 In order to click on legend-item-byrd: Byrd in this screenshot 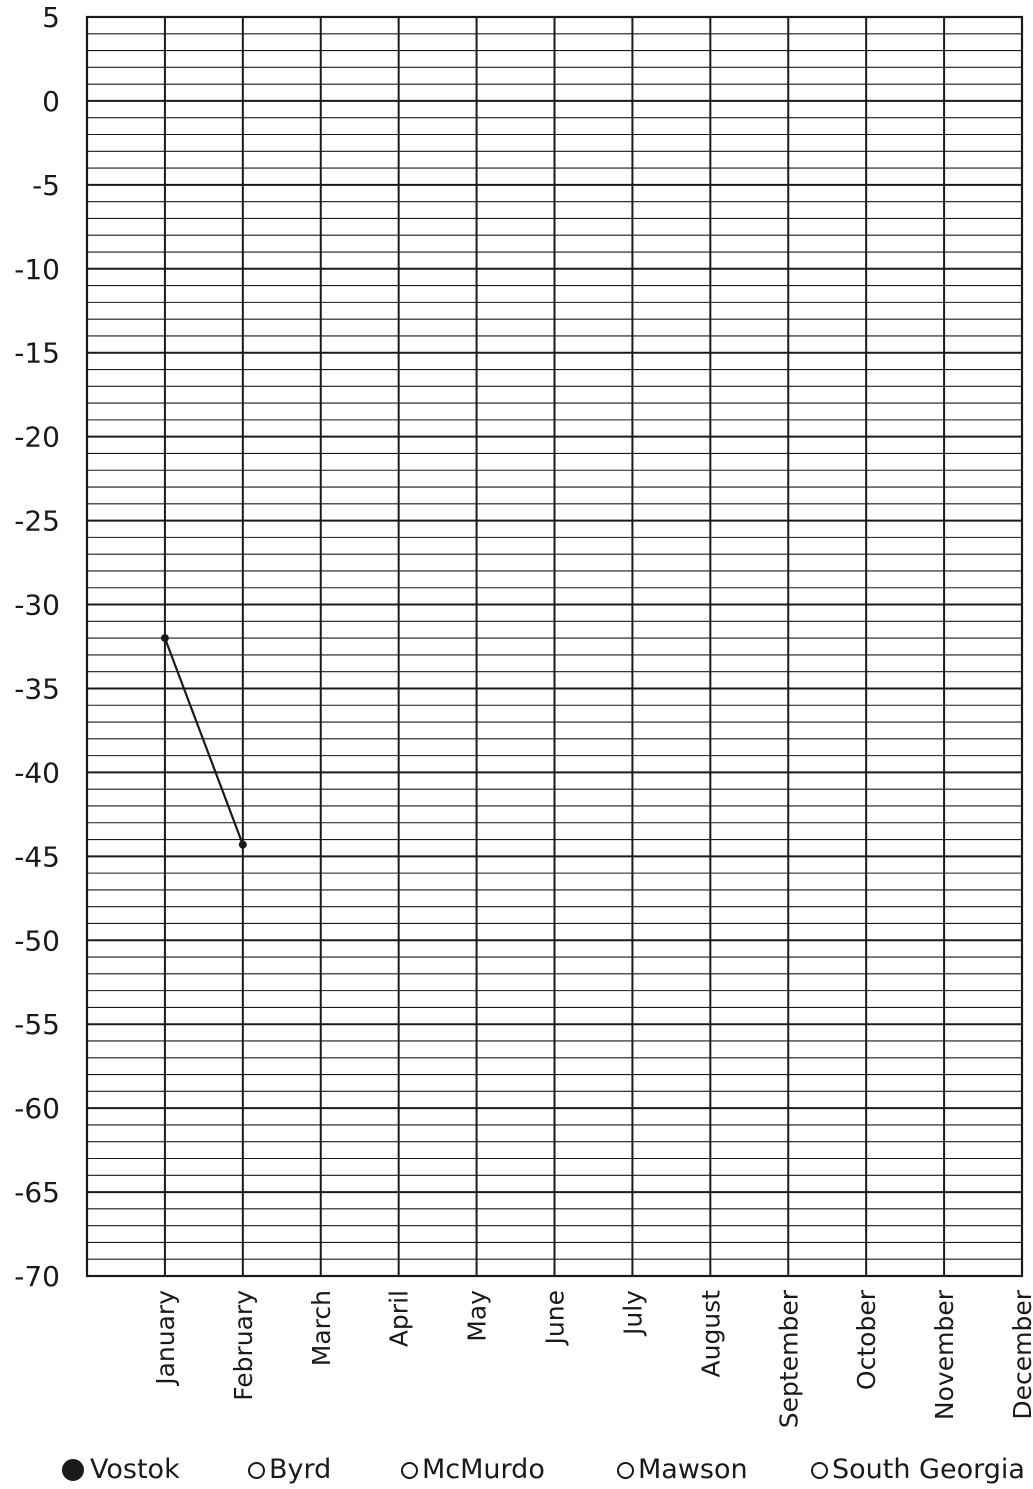, I will do `click(289, 1470)`.